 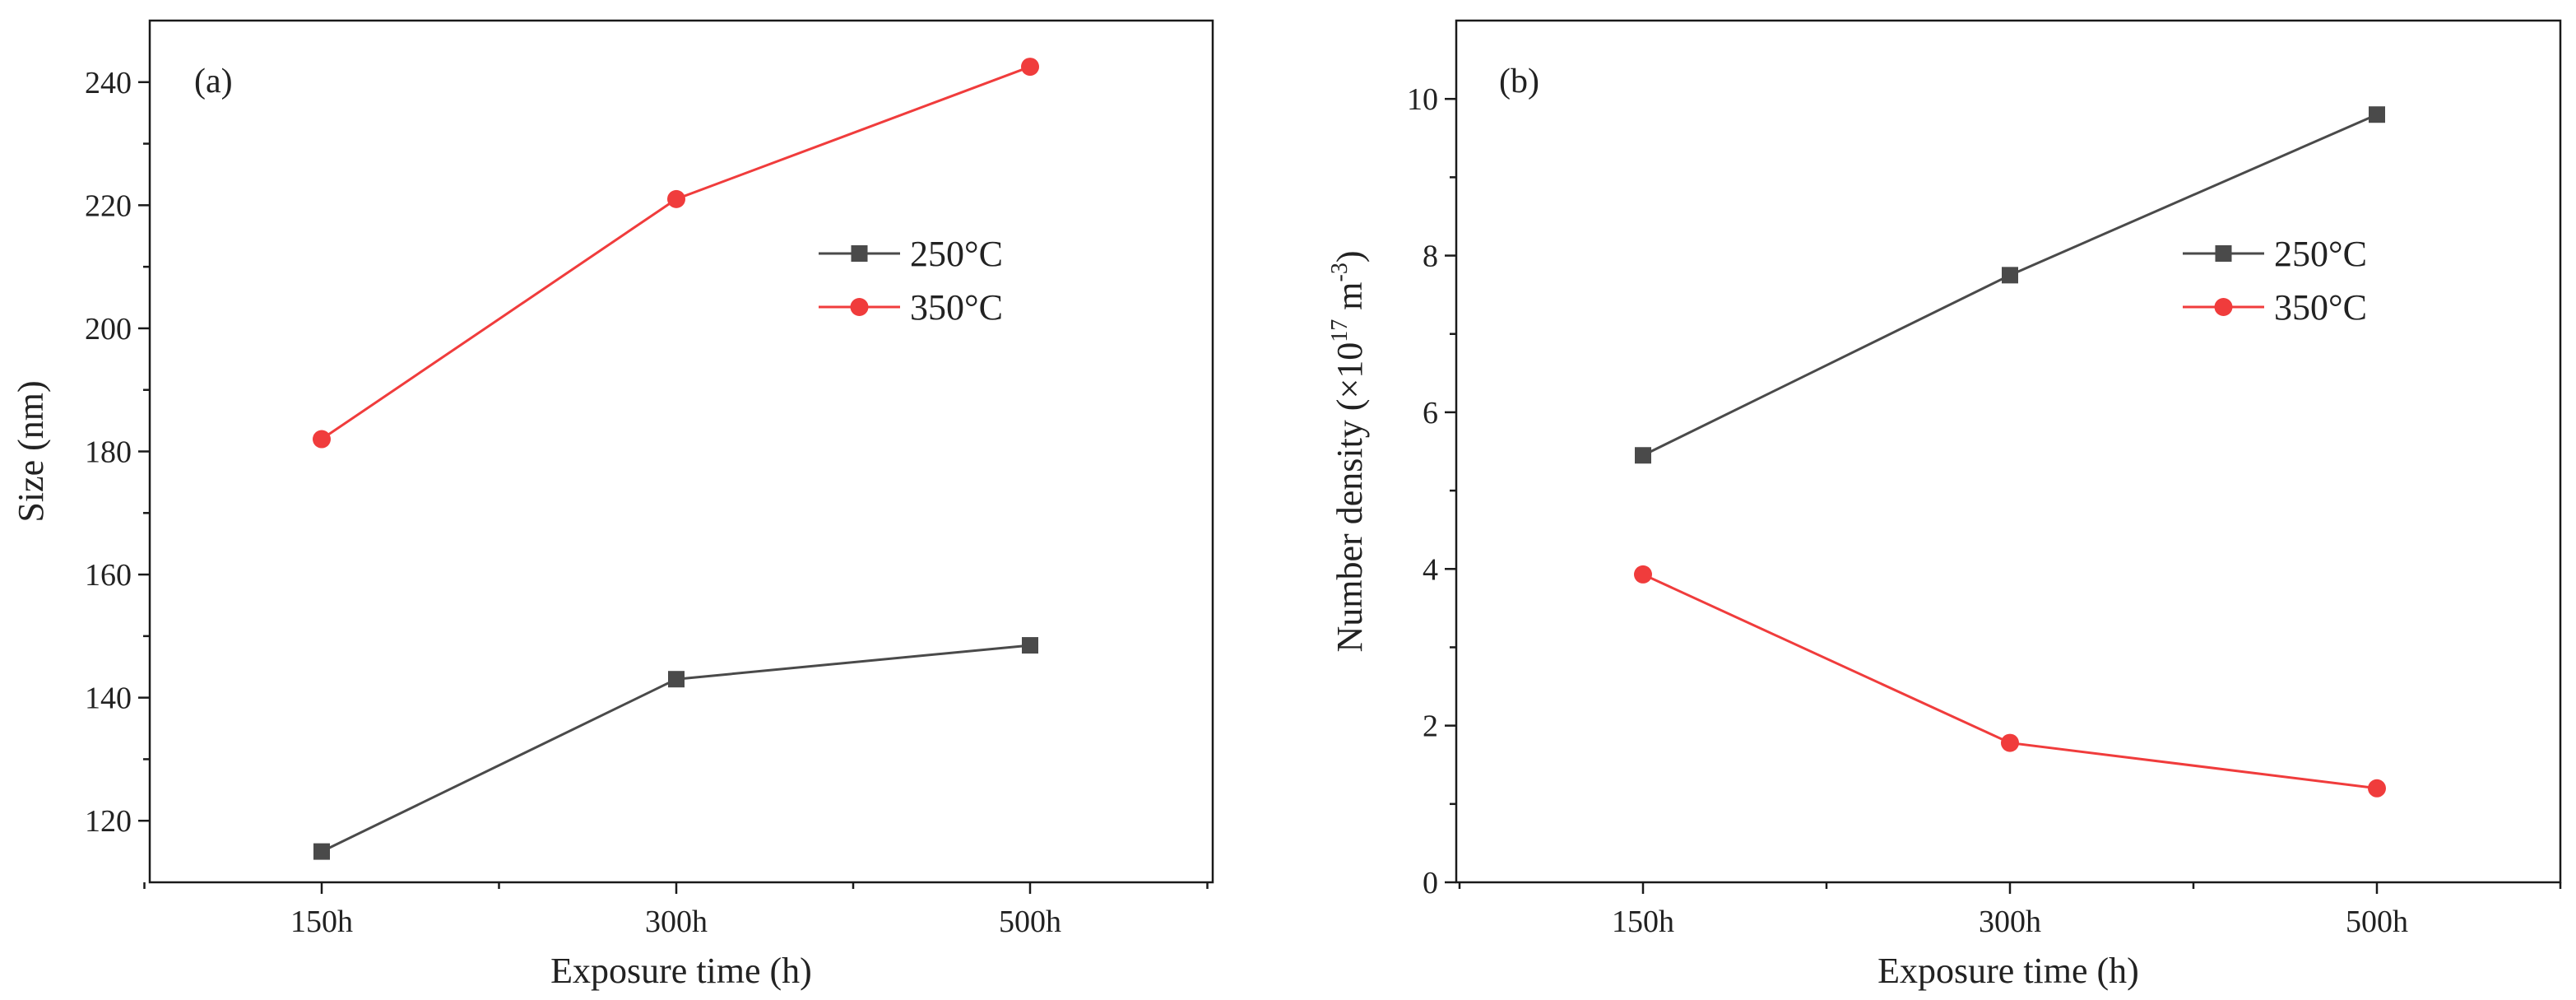 I want to click on y-axis-title-suffix: ), so click(x=1350, y=257).